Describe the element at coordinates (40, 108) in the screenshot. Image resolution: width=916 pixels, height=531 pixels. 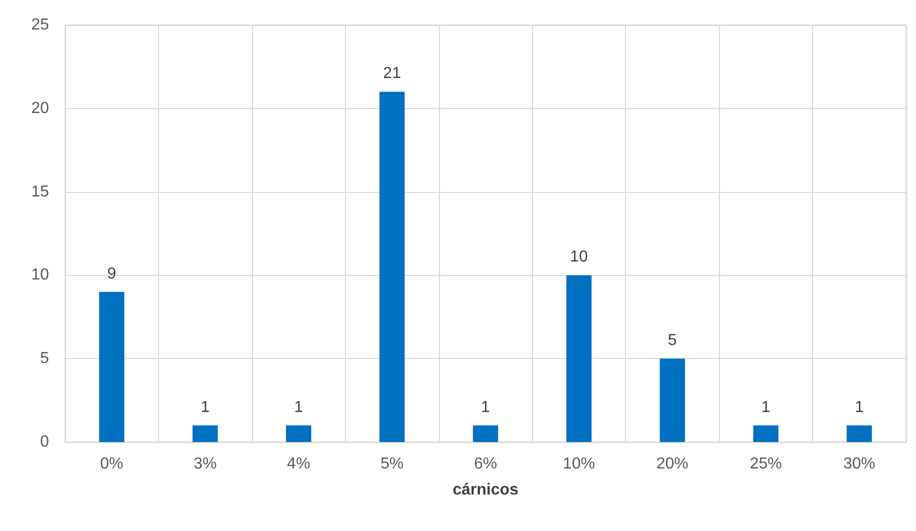
I see `y-tick-label: 20` at that location.